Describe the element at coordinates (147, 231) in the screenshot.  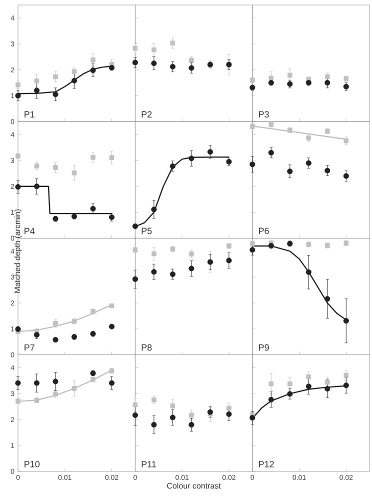
I see `annotation: P5` at that location.